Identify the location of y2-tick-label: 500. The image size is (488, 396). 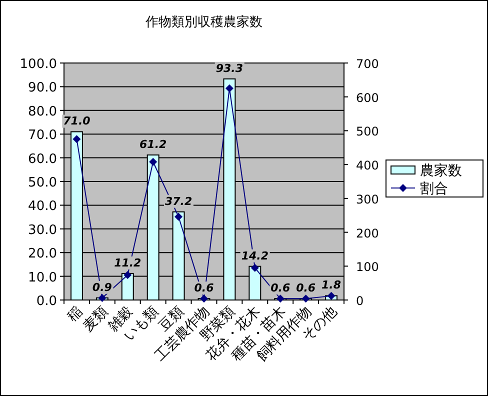
(367, 131).